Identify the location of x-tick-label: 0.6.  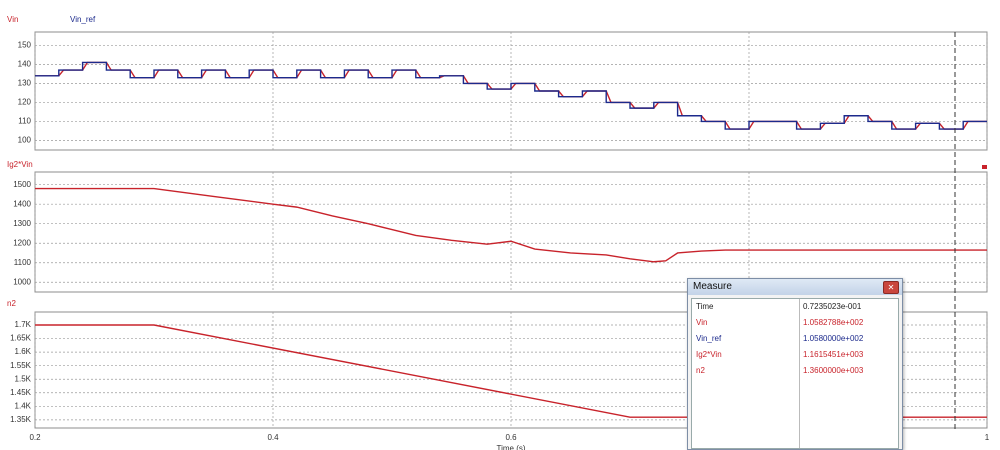
(511, 437).